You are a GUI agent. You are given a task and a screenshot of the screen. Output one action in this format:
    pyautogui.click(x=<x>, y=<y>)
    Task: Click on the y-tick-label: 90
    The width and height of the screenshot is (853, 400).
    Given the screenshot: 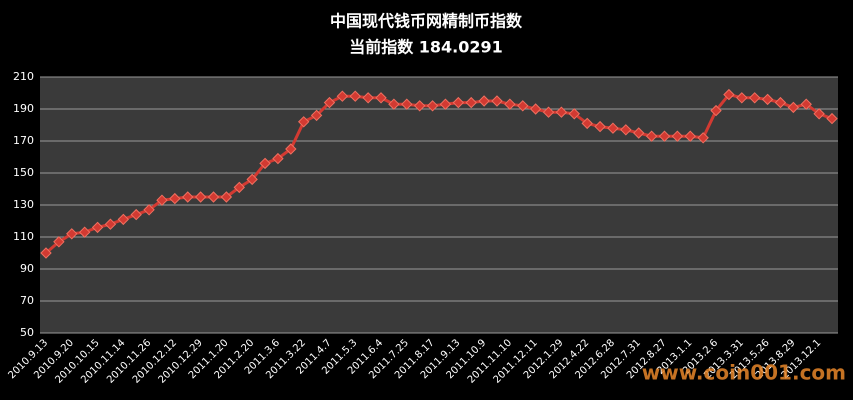 What is the action you would take?
    pyautogui.click(x=27, y=268)
    